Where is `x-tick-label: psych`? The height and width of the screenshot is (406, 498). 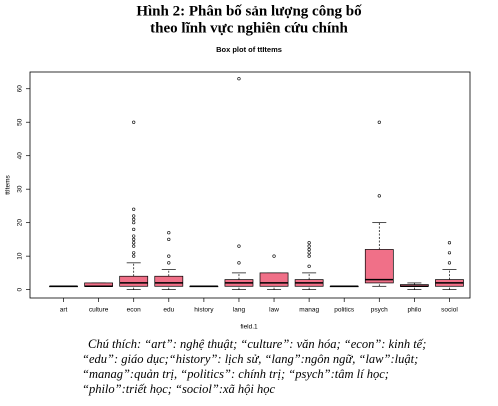 x-tick-label: psych is located at coordinates (379, 310).